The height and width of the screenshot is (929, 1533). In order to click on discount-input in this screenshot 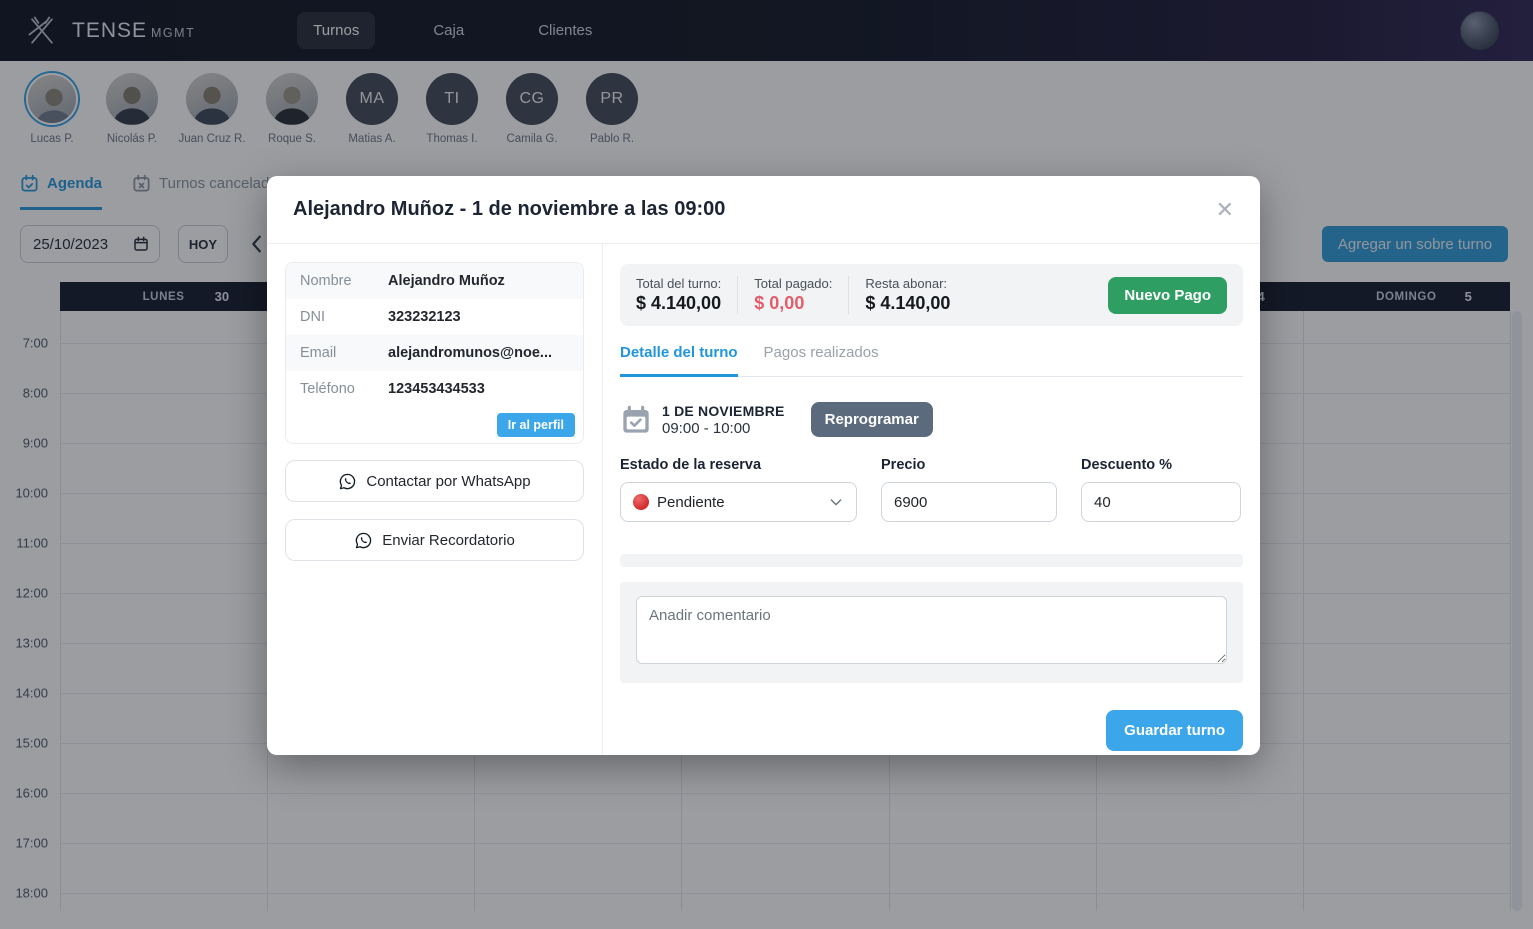, I will do `click(1161, 502)`.